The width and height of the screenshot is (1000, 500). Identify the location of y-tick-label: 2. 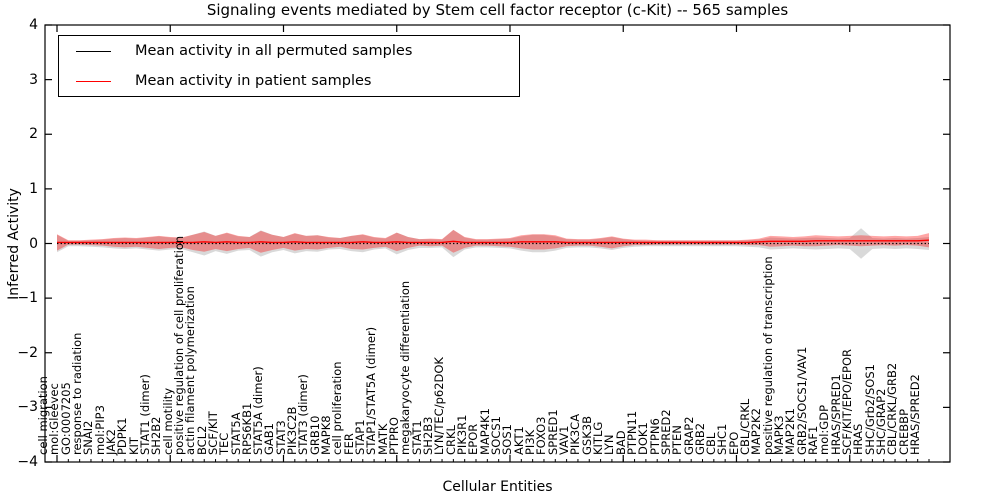
(33, 134).